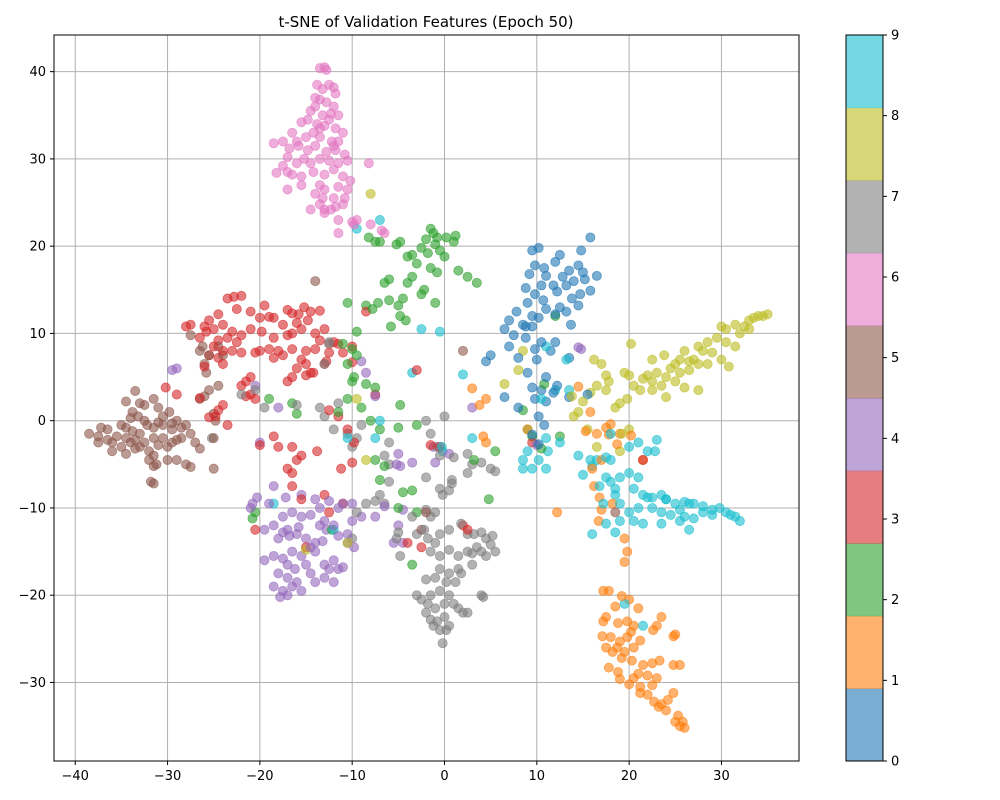 The image size is (1000, 800). I want to click on colorbar-tick-label: 0, so click(895, 762).